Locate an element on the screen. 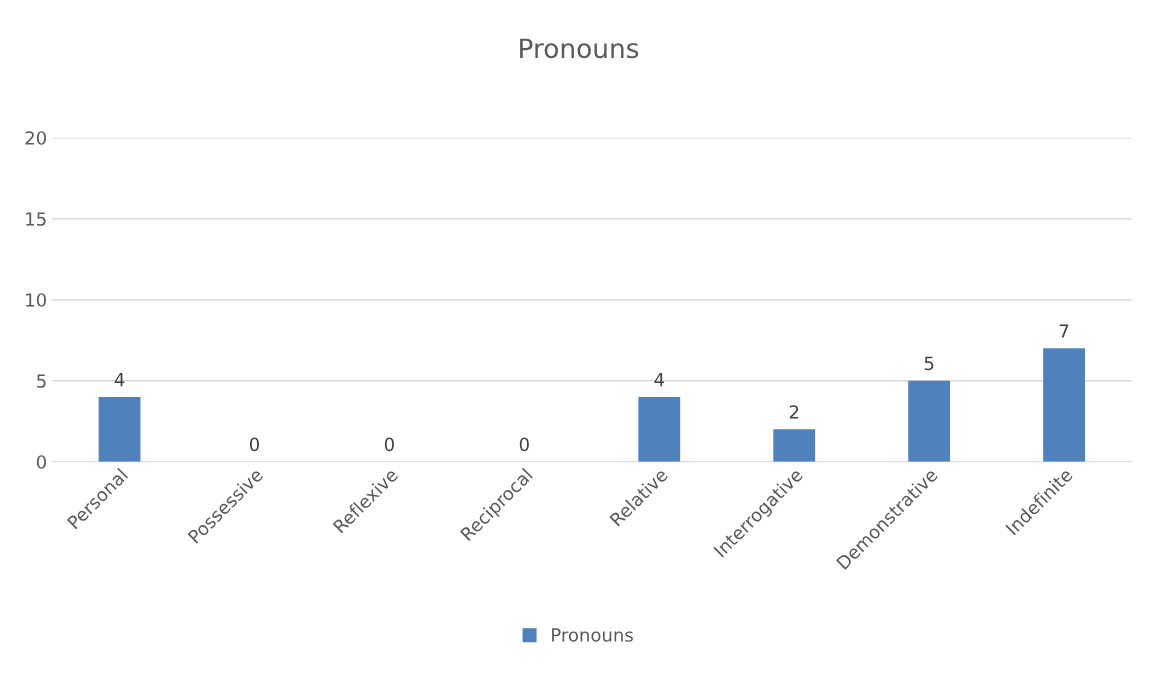 Image resolution: width=1157 pixels, height=675 pixels. chart-title: Pronouns is located at coordinates (579, 48).